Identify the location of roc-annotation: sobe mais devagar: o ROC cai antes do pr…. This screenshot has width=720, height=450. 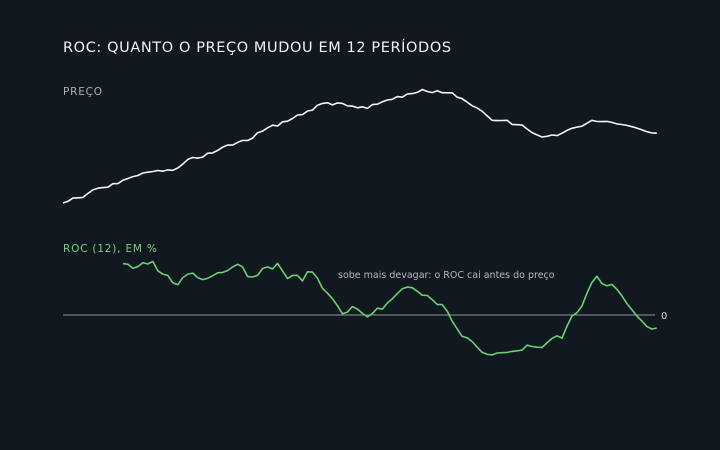
(446, 275).